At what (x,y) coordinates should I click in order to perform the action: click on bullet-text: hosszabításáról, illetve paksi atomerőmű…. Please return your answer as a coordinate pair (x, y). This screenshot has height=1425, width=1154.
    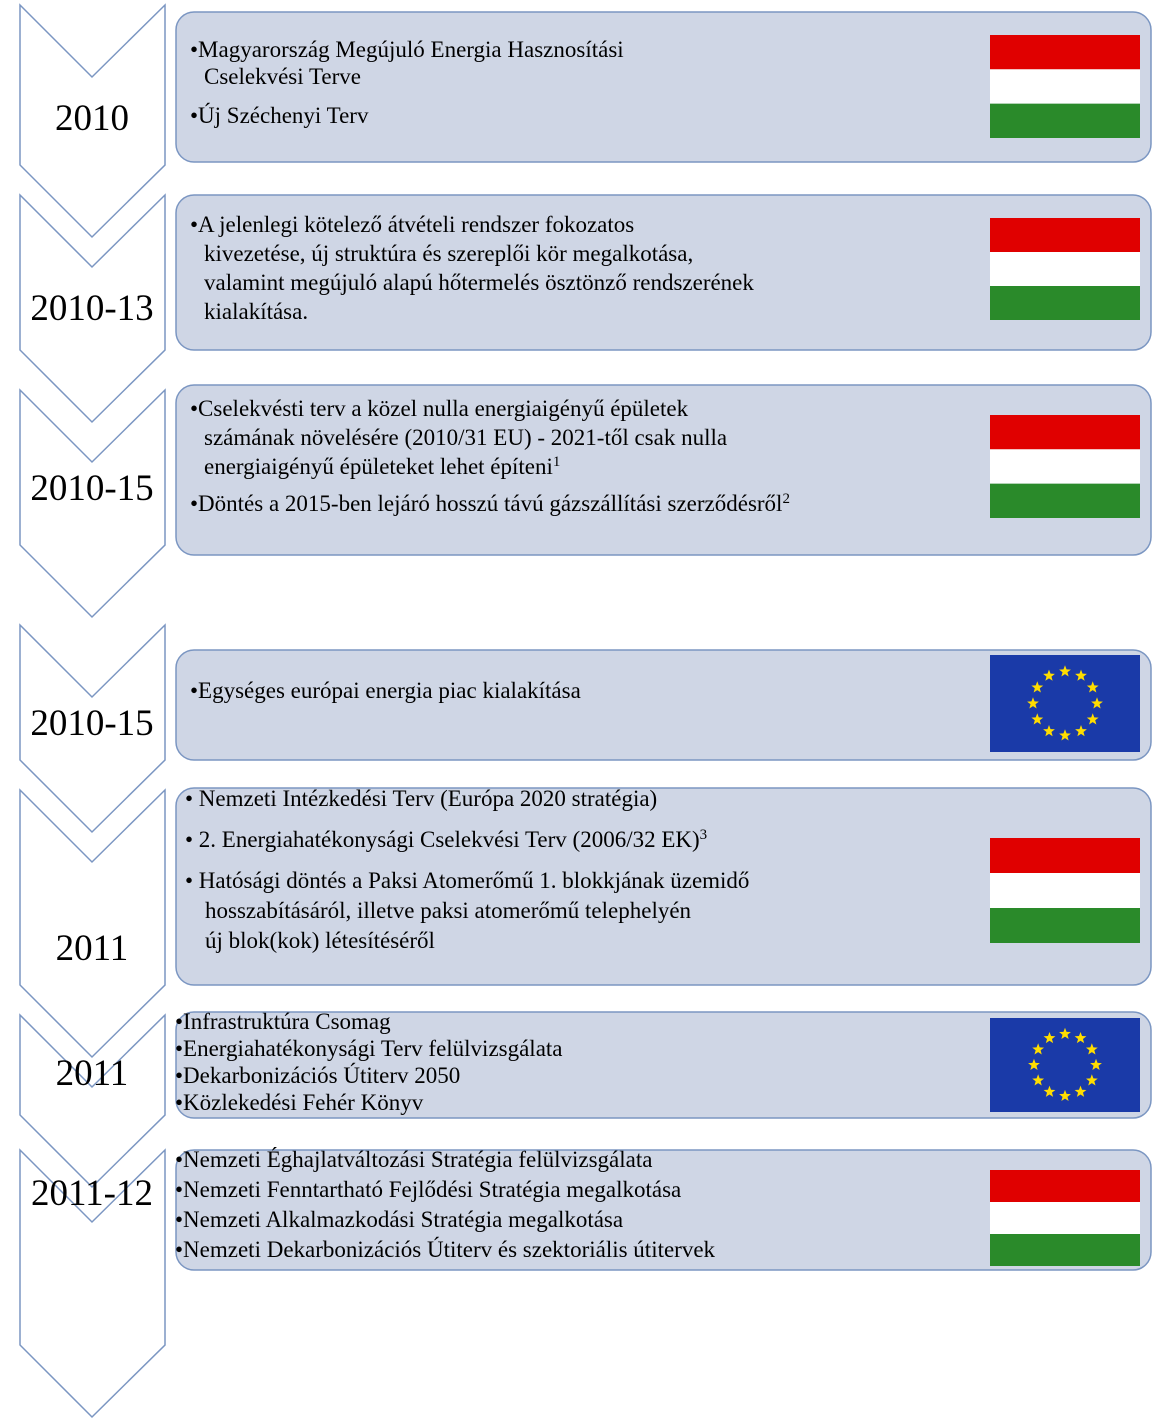
    Looking at the image, I should click on (448, 910).